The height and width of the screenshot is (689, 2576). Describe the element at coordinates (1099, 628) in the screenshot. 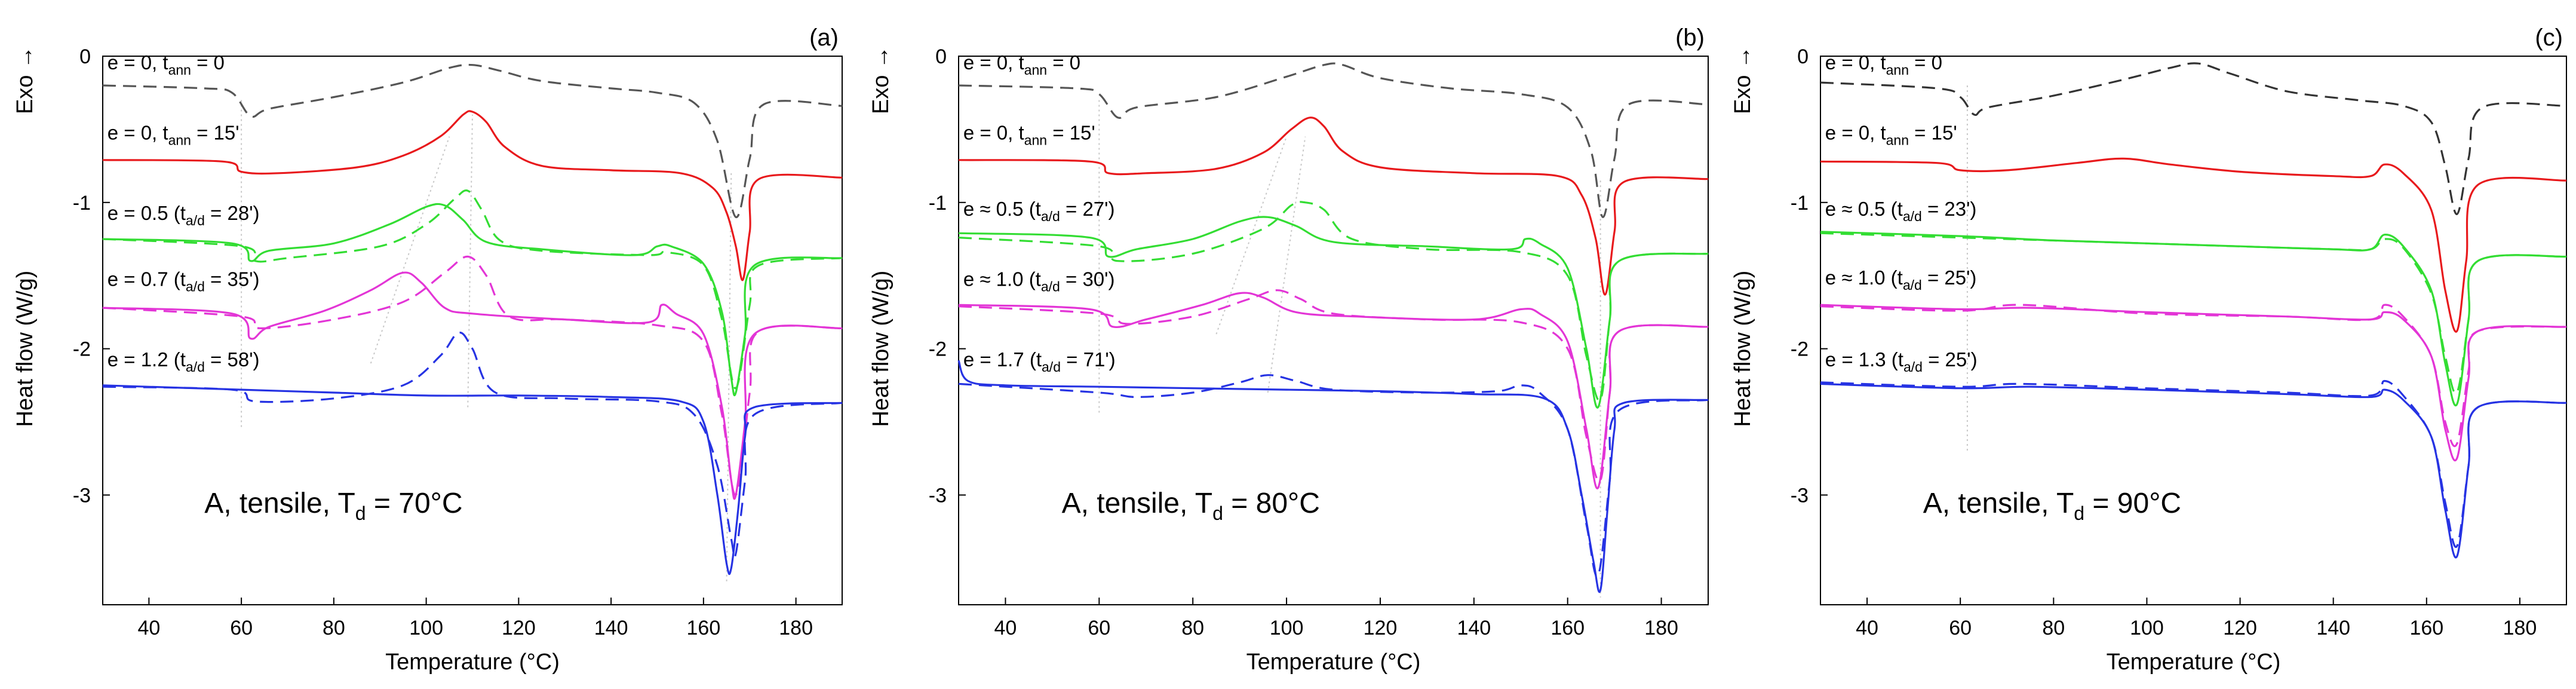

I see `x-tick-label: 60` at that location.